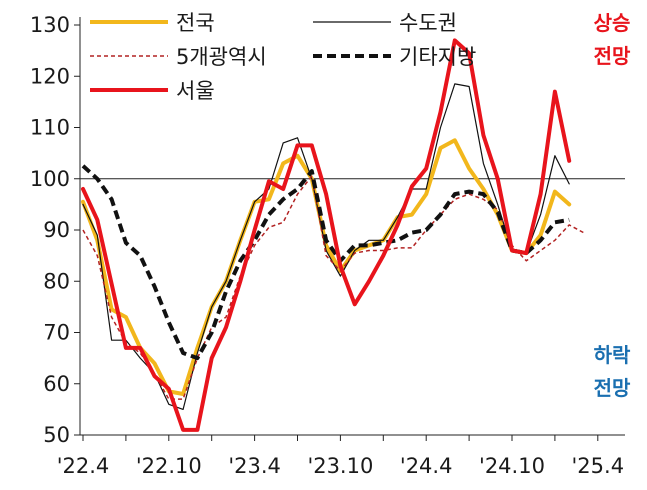  I want to click on x-tick-label: '22.4, so click(83, 466).